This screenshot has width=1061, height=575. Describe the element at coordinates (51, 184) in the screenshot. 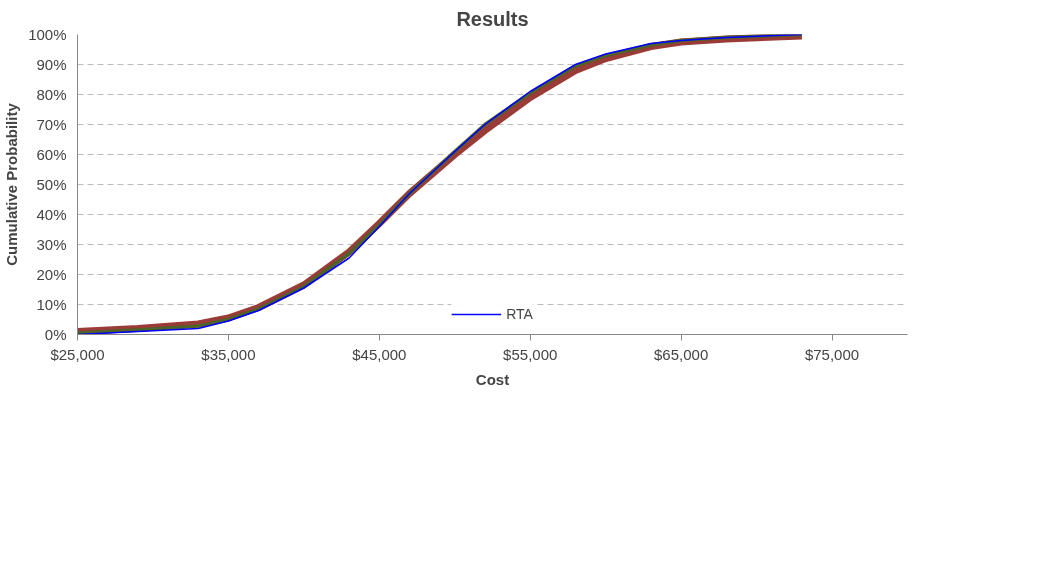

I see `y-tick-label: 50%` at that location.